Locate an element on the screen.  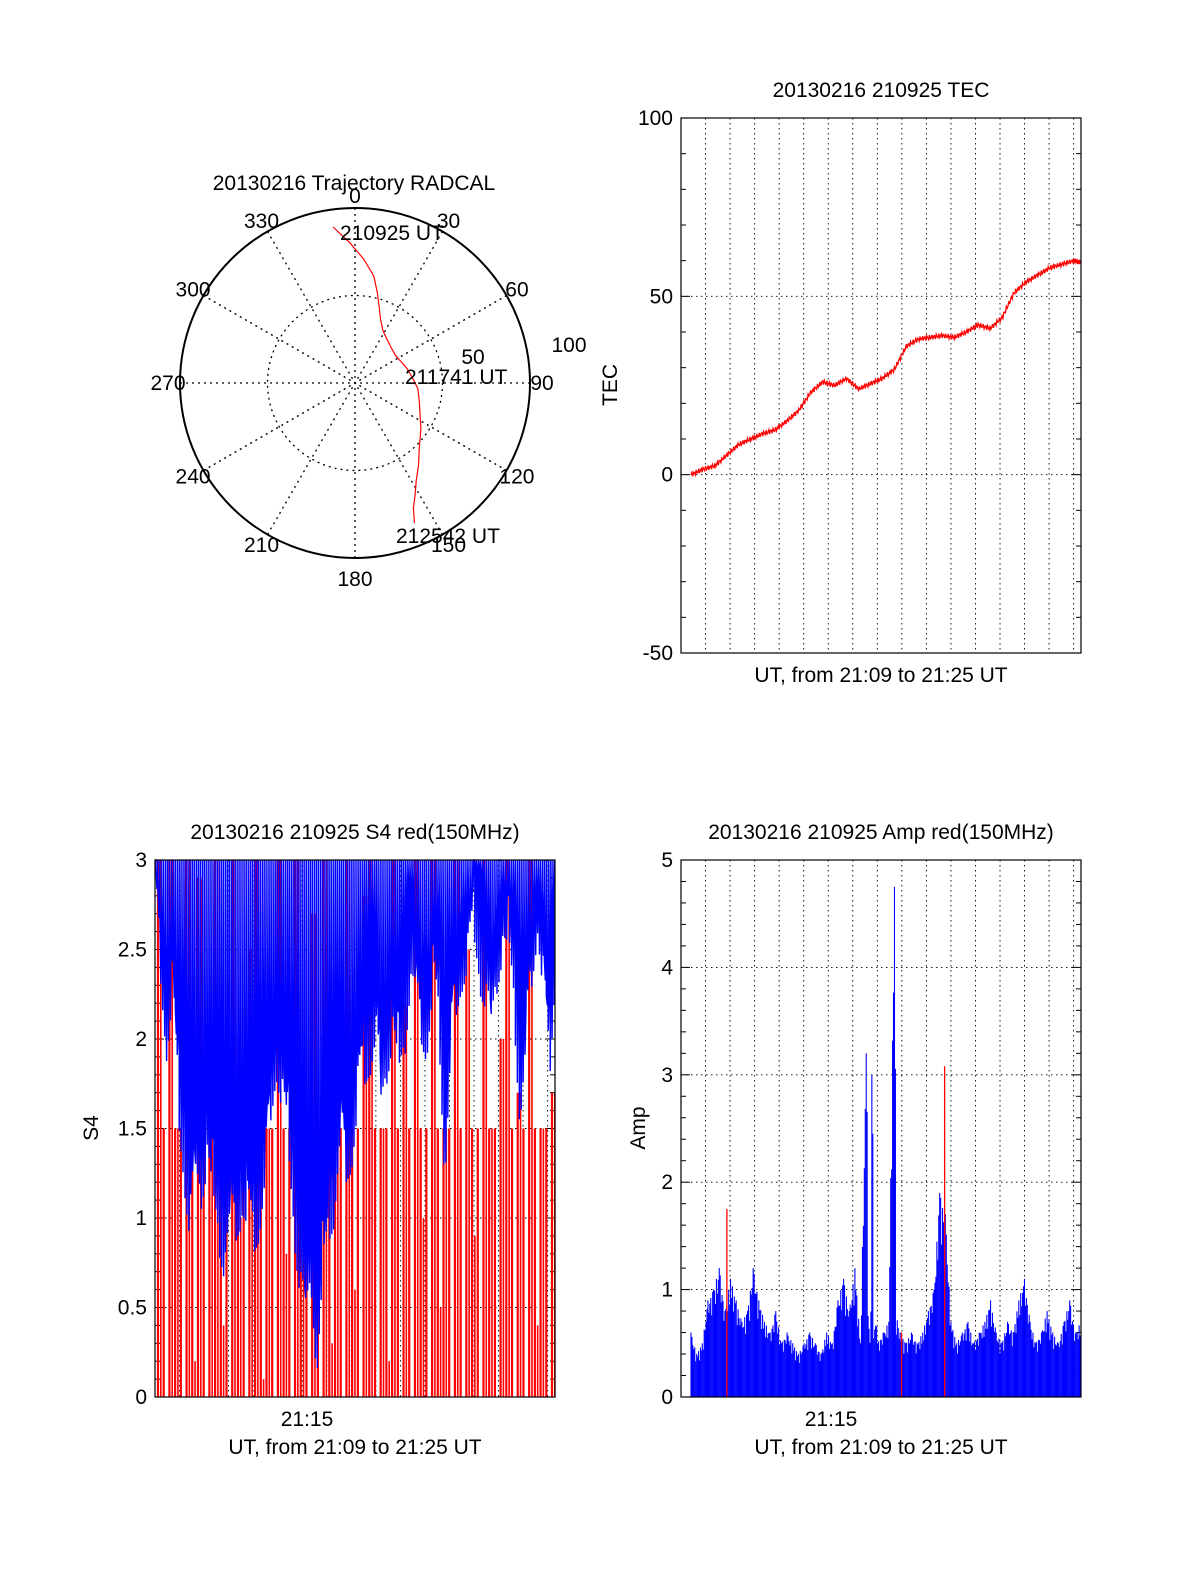
s4-plot-frame is located at coordinates (355, 1128).